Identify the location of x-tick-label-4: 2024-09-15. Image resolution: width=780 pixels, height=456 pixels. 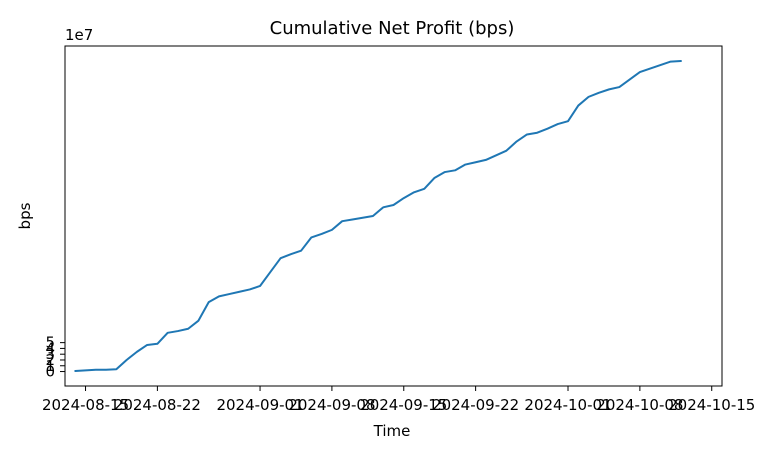
(403, 405).